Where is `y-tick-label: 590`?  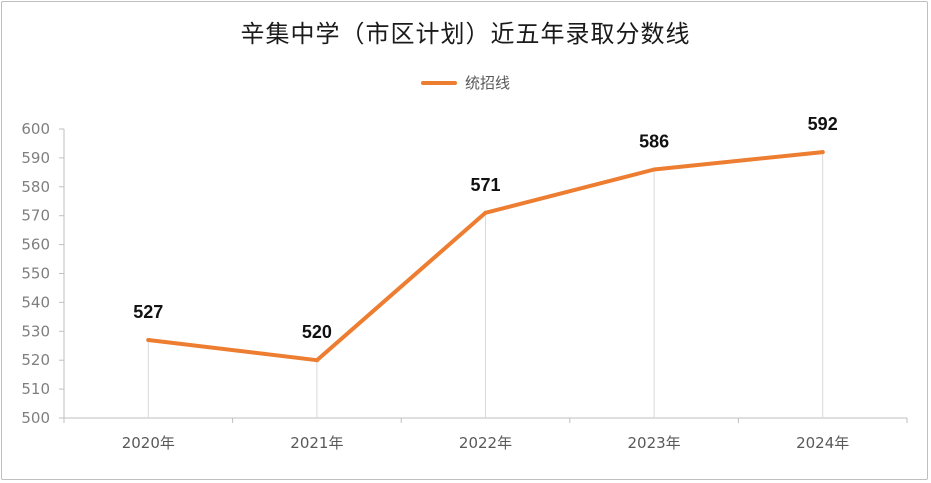 y-tick-label: 590 is located at coordinates (35, 158).